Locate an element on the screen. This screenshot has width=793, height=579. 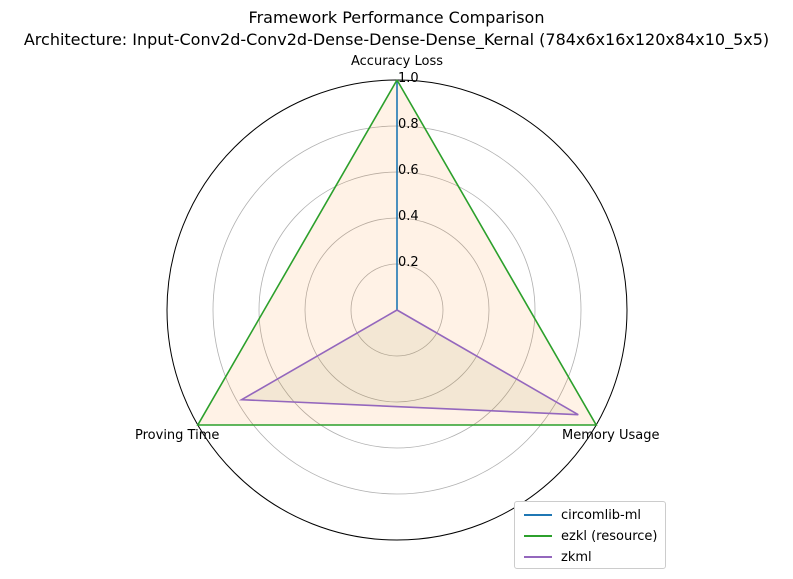
r-tick-label: 0.8 is located at coordinates (408, 124).